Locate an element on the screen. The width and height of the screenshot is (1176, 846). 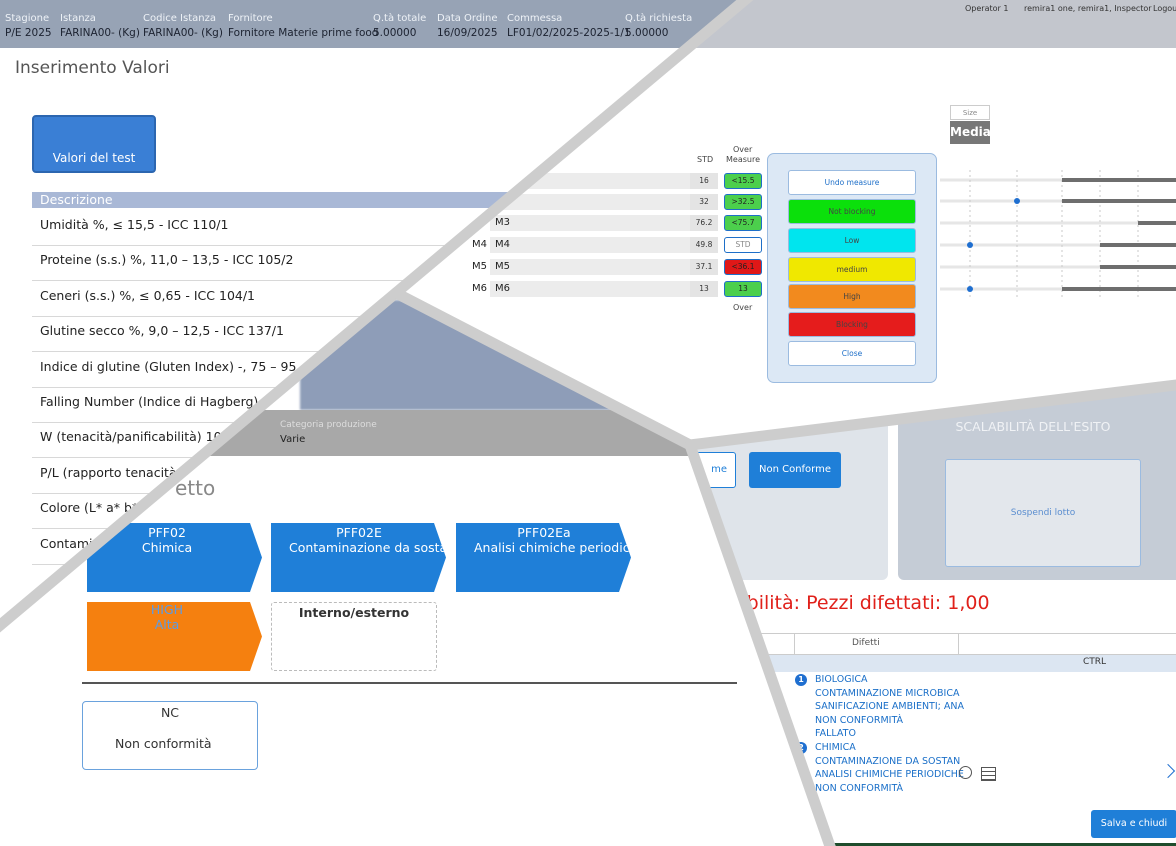
suspend-button: Sospendi lotto is located at coordinates (1043, 513).